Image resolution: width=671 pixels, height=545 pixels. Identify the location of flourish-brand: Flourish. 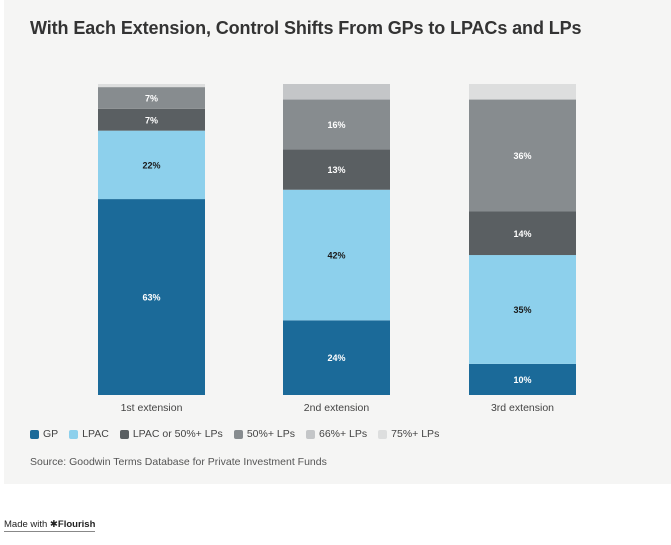
(76, 524).